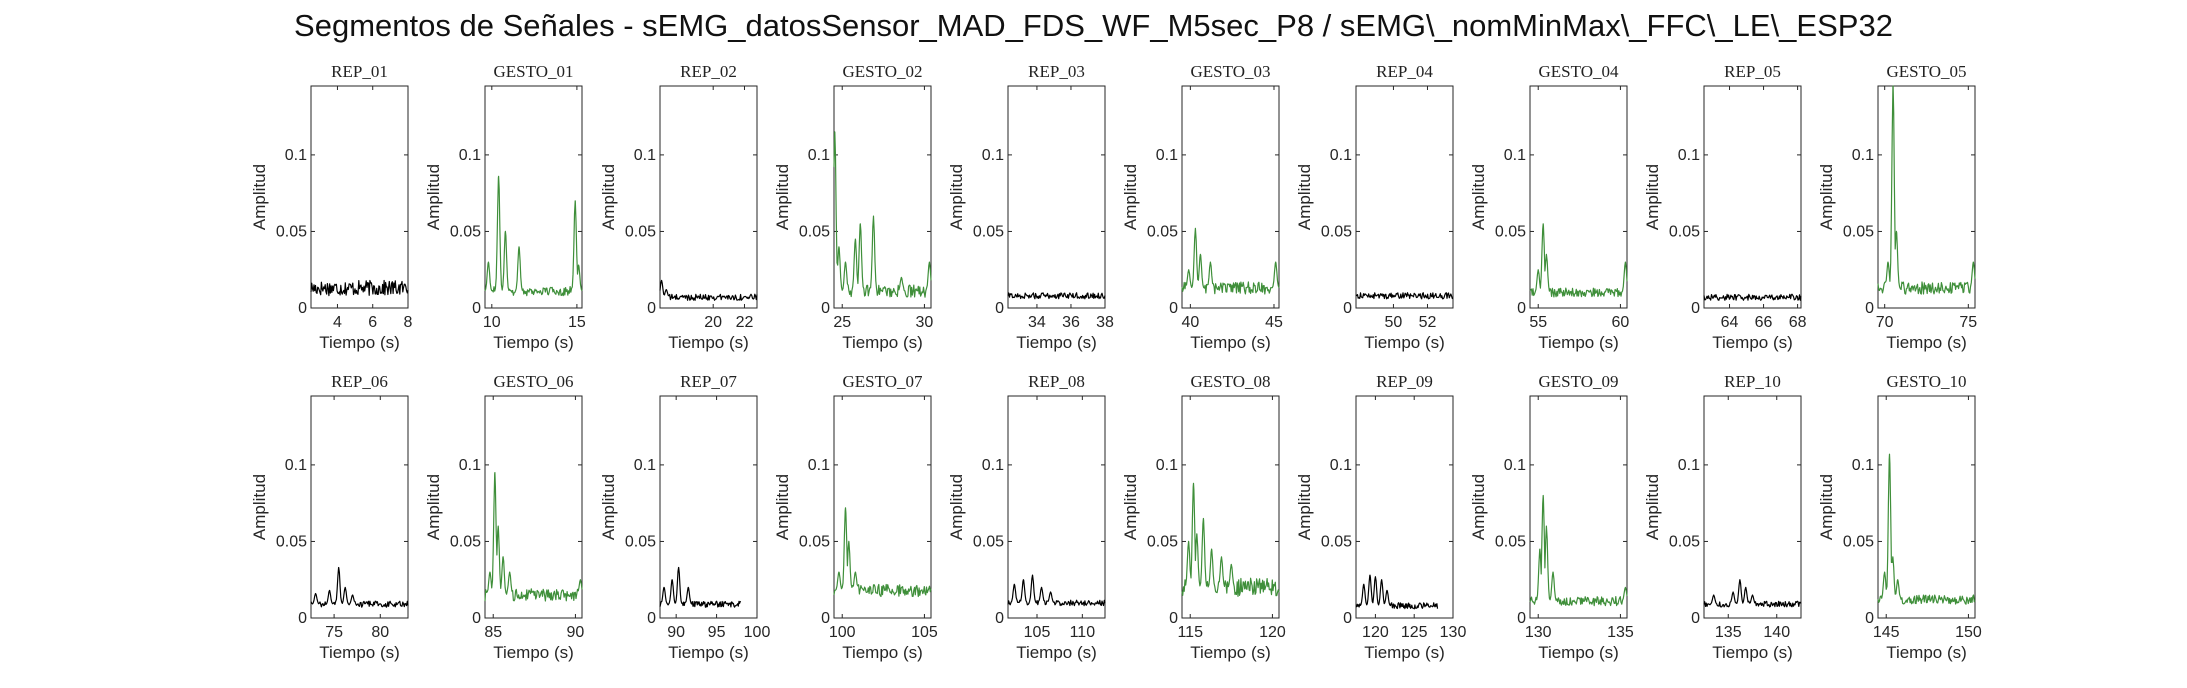 This screenshot has width=2187, height=688. Describe the element at coordinates (1752, 381) in the screenshot. I see `subplot-title: REP_10` at that location.